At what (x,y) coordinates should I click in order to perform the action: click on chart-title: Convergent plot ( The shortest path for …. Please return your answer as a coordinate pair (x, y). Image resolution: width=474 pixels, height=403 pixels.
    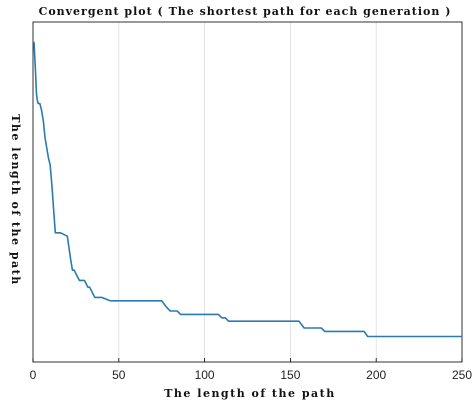
    Looking at the image, I should click on (245, 11).